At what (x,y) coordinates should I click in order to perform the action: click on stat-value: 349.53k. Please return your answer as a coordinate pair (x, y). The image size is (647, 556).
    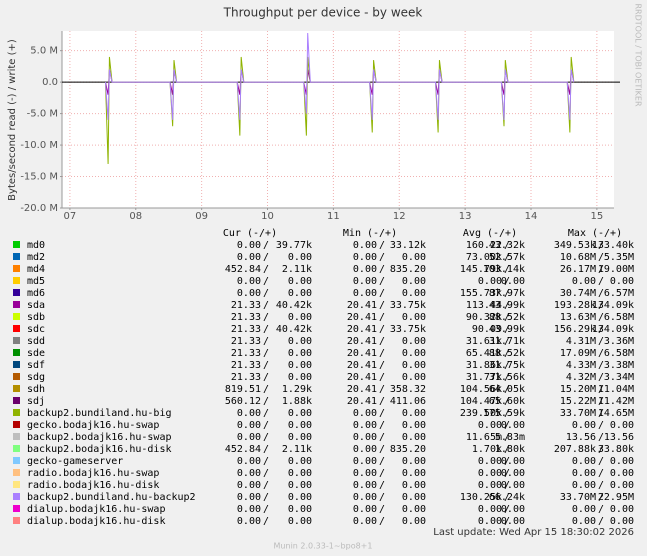
    Looking at the image, I should click on (575, 245).